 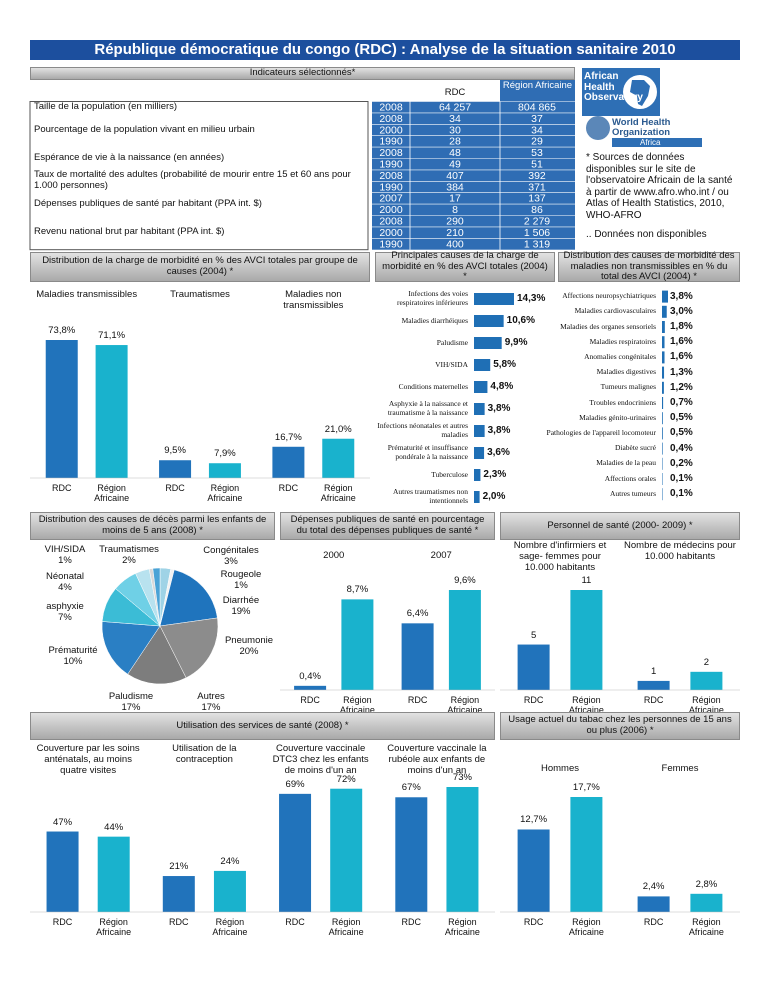 What do you see at coordinates (537, 199) in the screenshot?
I see `cell-value: 137` at bounding box center [537, 199].